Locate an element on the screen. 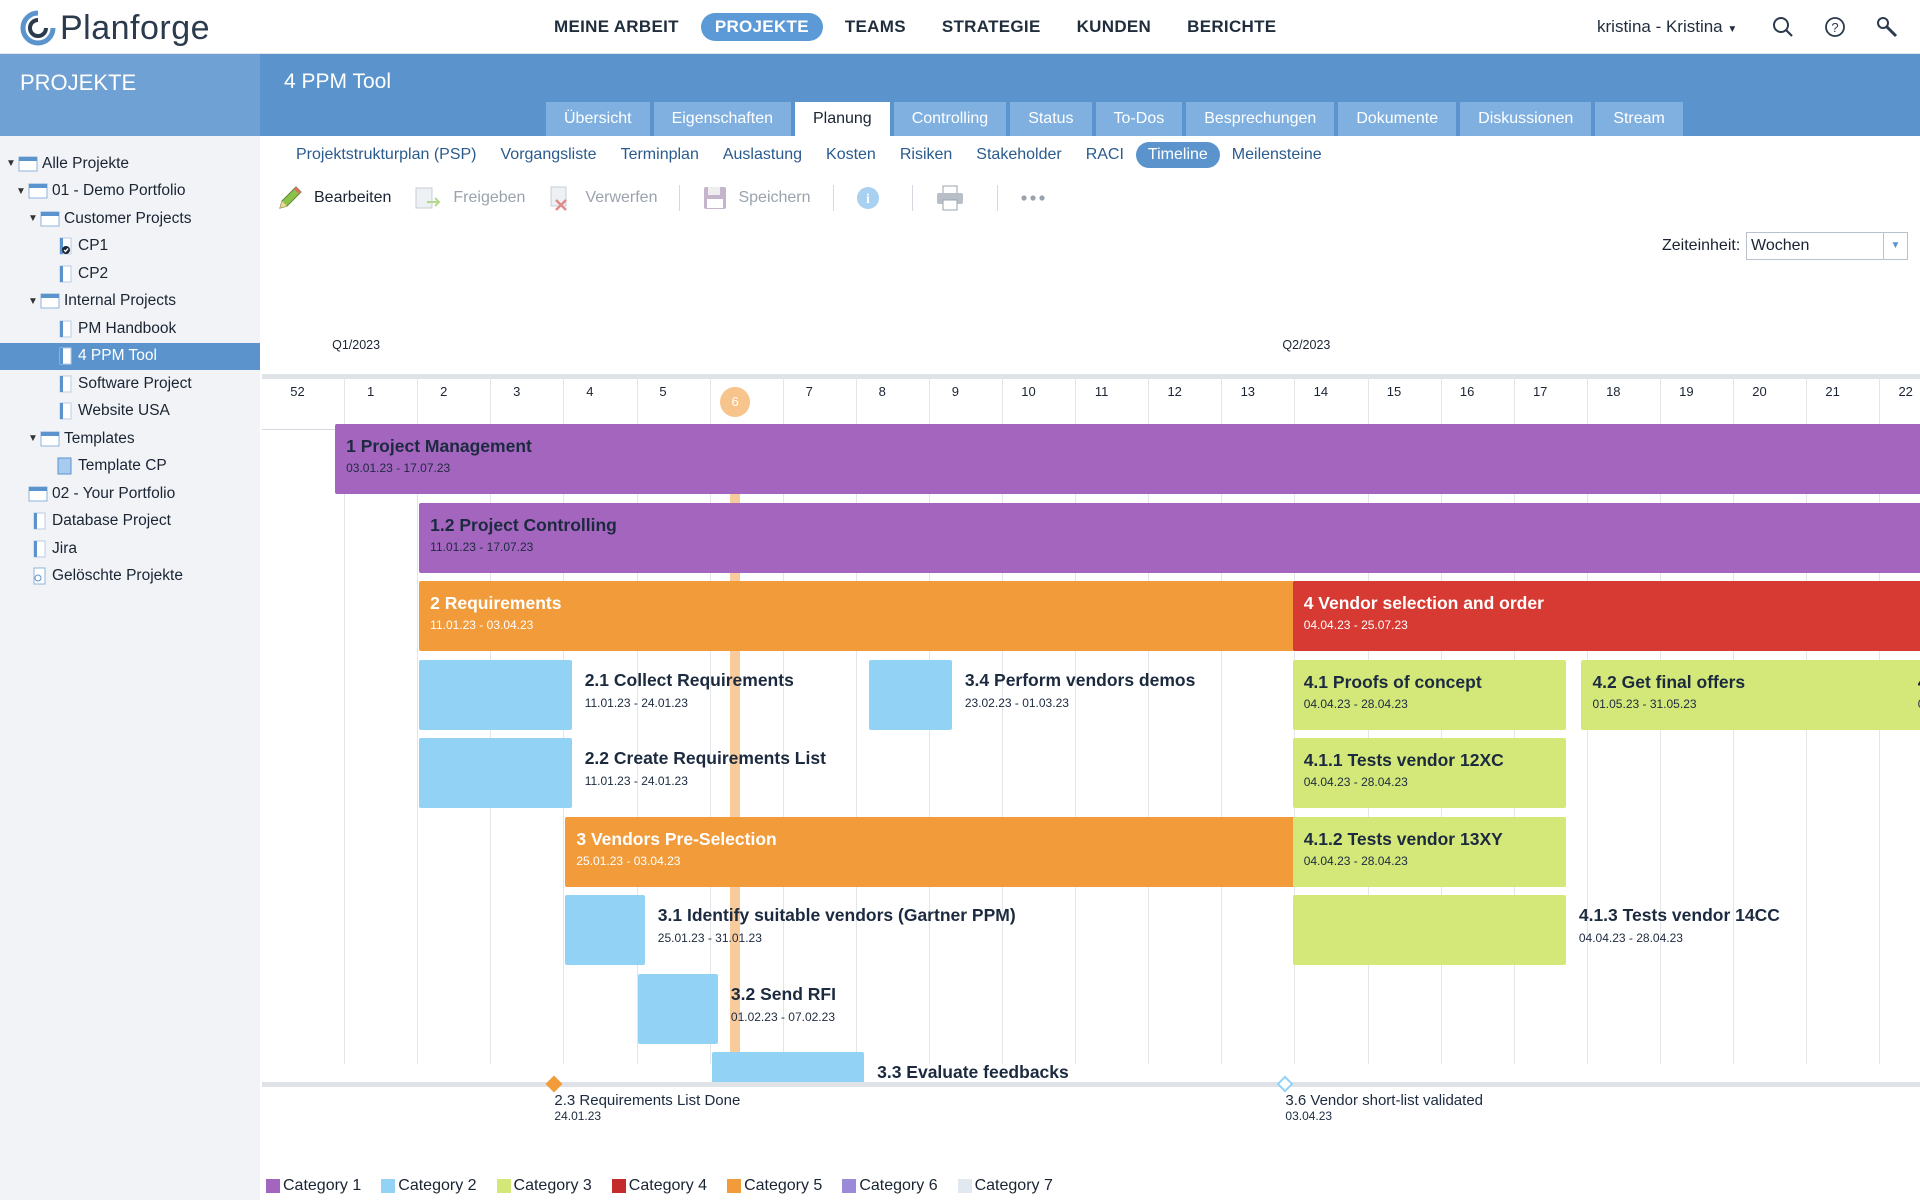 The width and height of the screenshot is (1920, 1200). tab-8: Diskussionen is located at coordinates (1526, 119).